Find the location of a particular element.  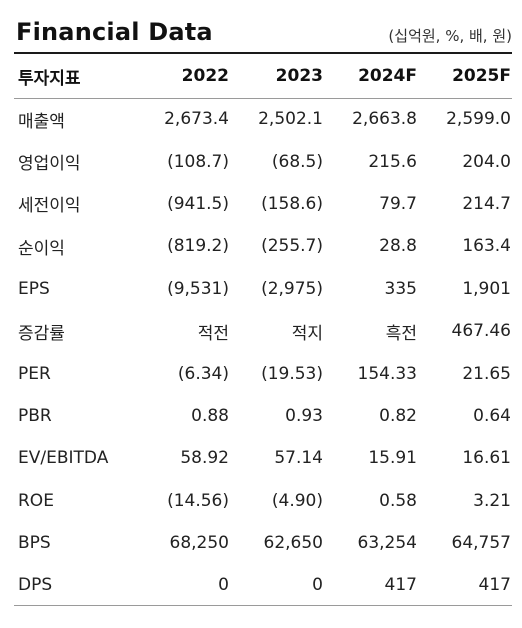

table-cell: 흑전 is located at coordinates (401, 333).